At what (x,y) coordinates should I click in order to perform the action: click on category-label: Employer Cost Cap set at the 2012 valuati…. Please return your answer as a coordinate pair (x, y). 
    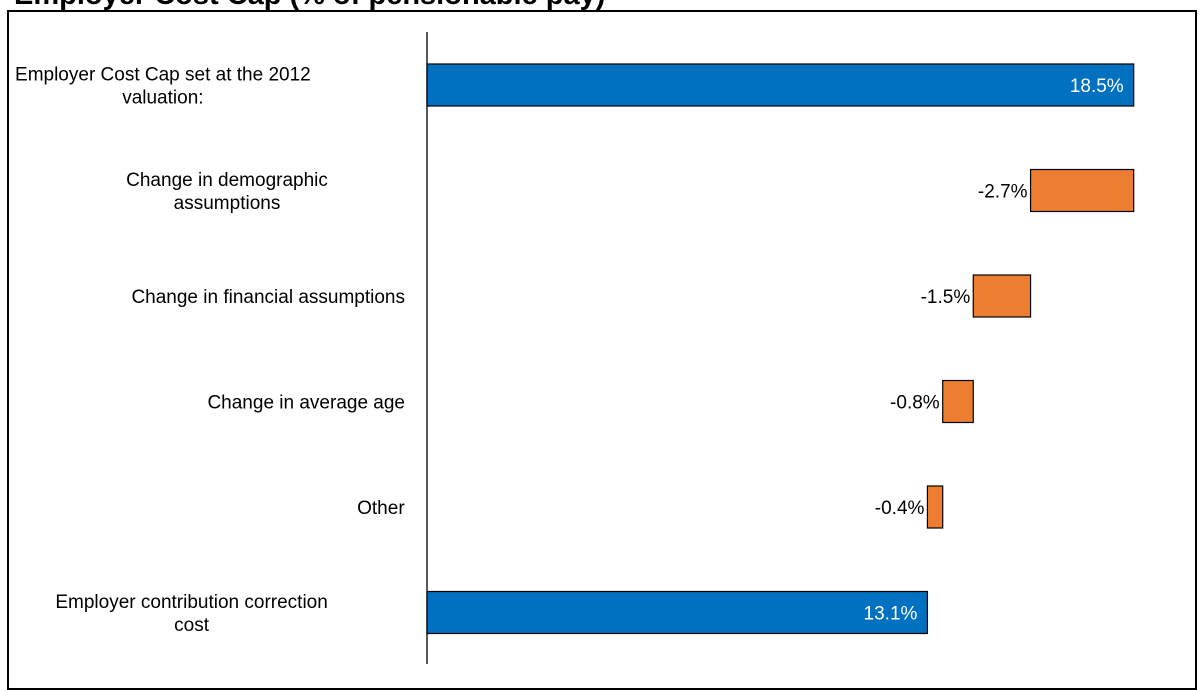
    Looking at the image, I should click on (163, 87).